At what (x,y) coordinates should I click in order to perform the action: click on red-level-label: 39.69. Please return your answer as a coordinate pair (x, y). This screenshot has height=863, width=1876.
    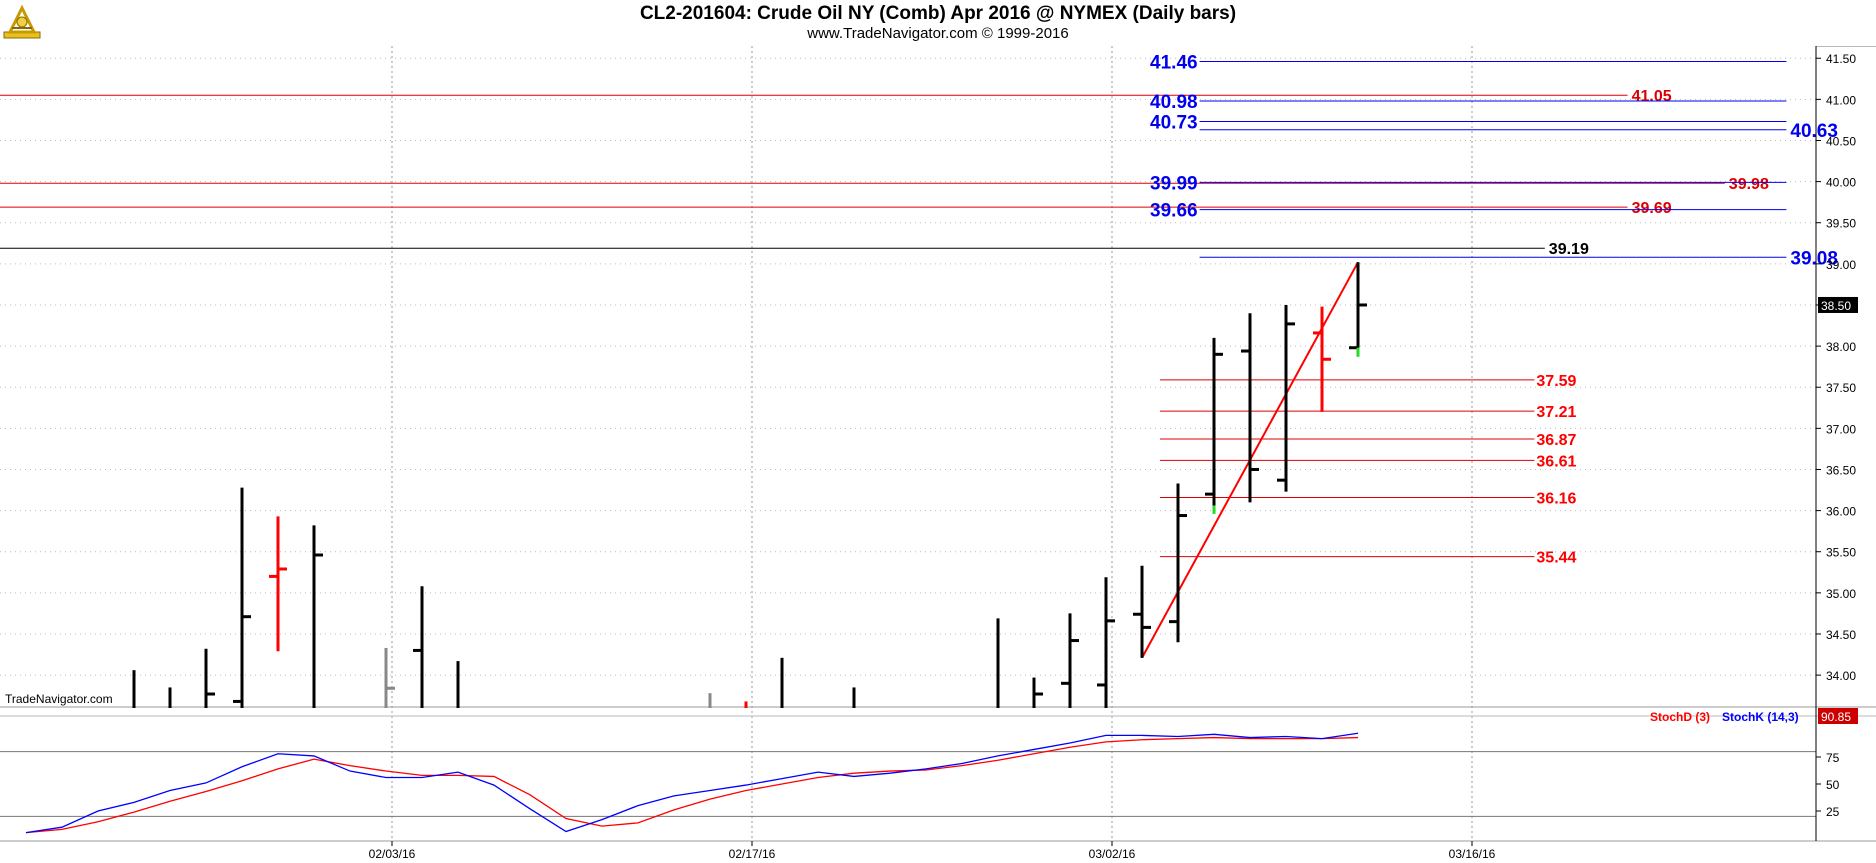
    Looking at the image, I should click on (1652, 208).